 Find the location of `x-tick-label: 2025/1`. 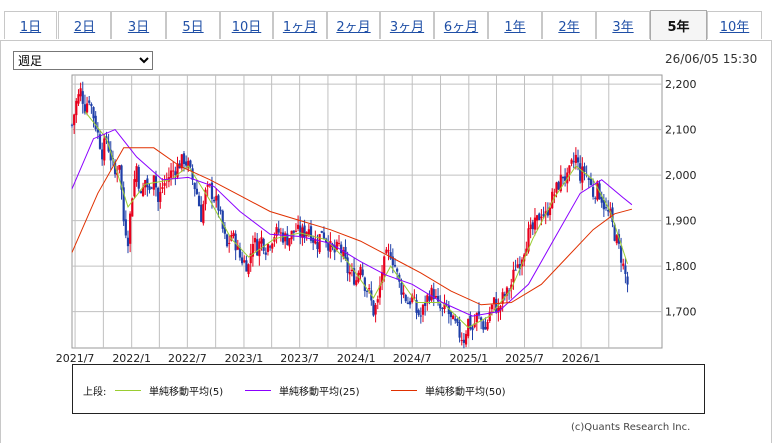

x-tick-label: 2025/1 is located at coordinates (468, 358).